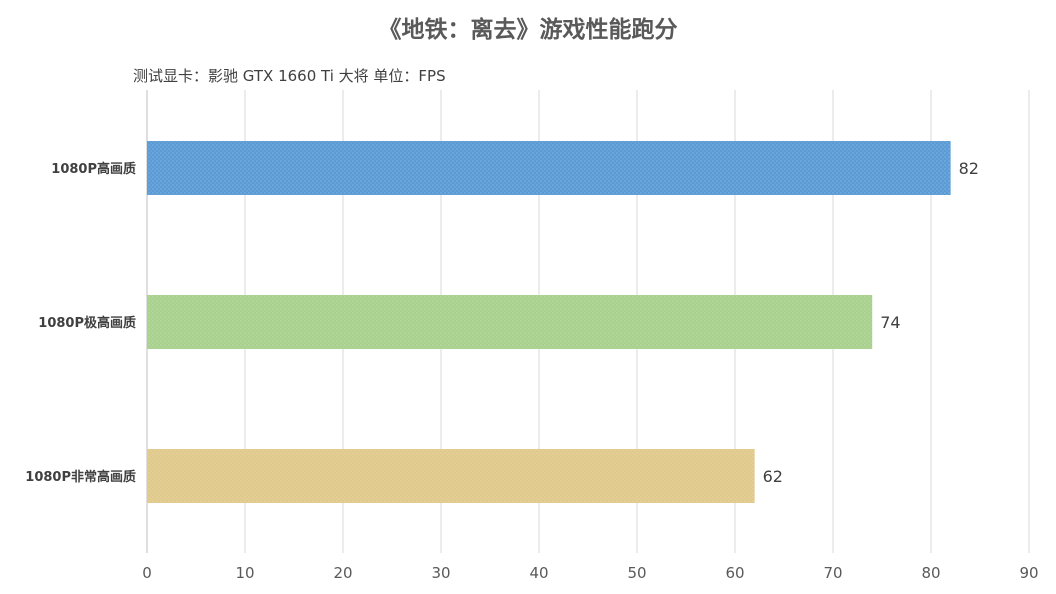 This screenshot has width=1056, height=594. What do you see at coordinates (890, 322) in the screenshot?
I see `data-label: 74` at bounding box center [890, 322].